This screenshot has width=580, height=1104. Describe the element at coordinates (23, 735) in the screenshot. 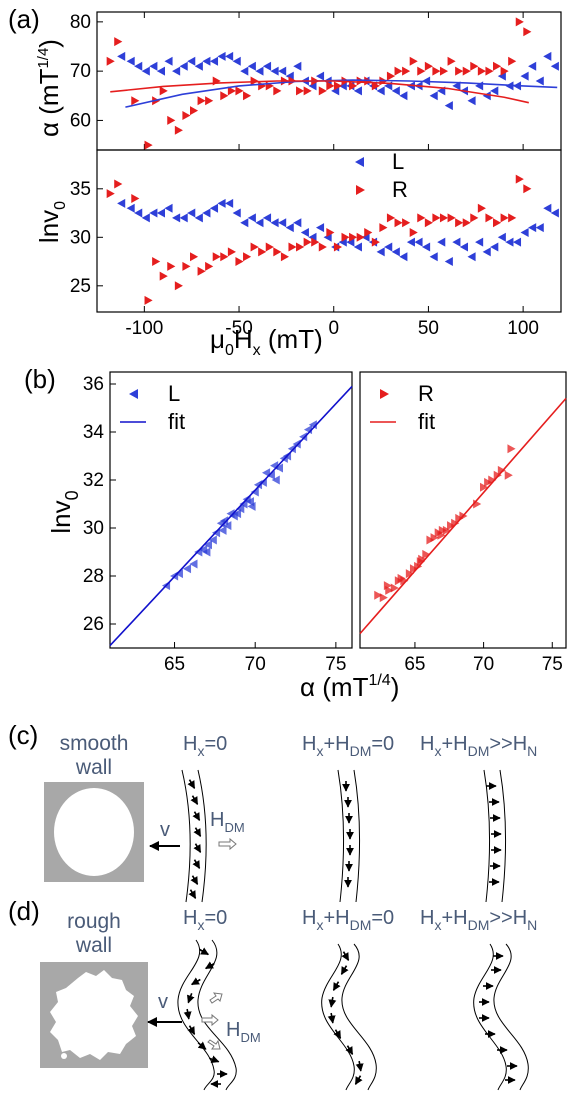

I see `panel-label-c: (c)` at that location.